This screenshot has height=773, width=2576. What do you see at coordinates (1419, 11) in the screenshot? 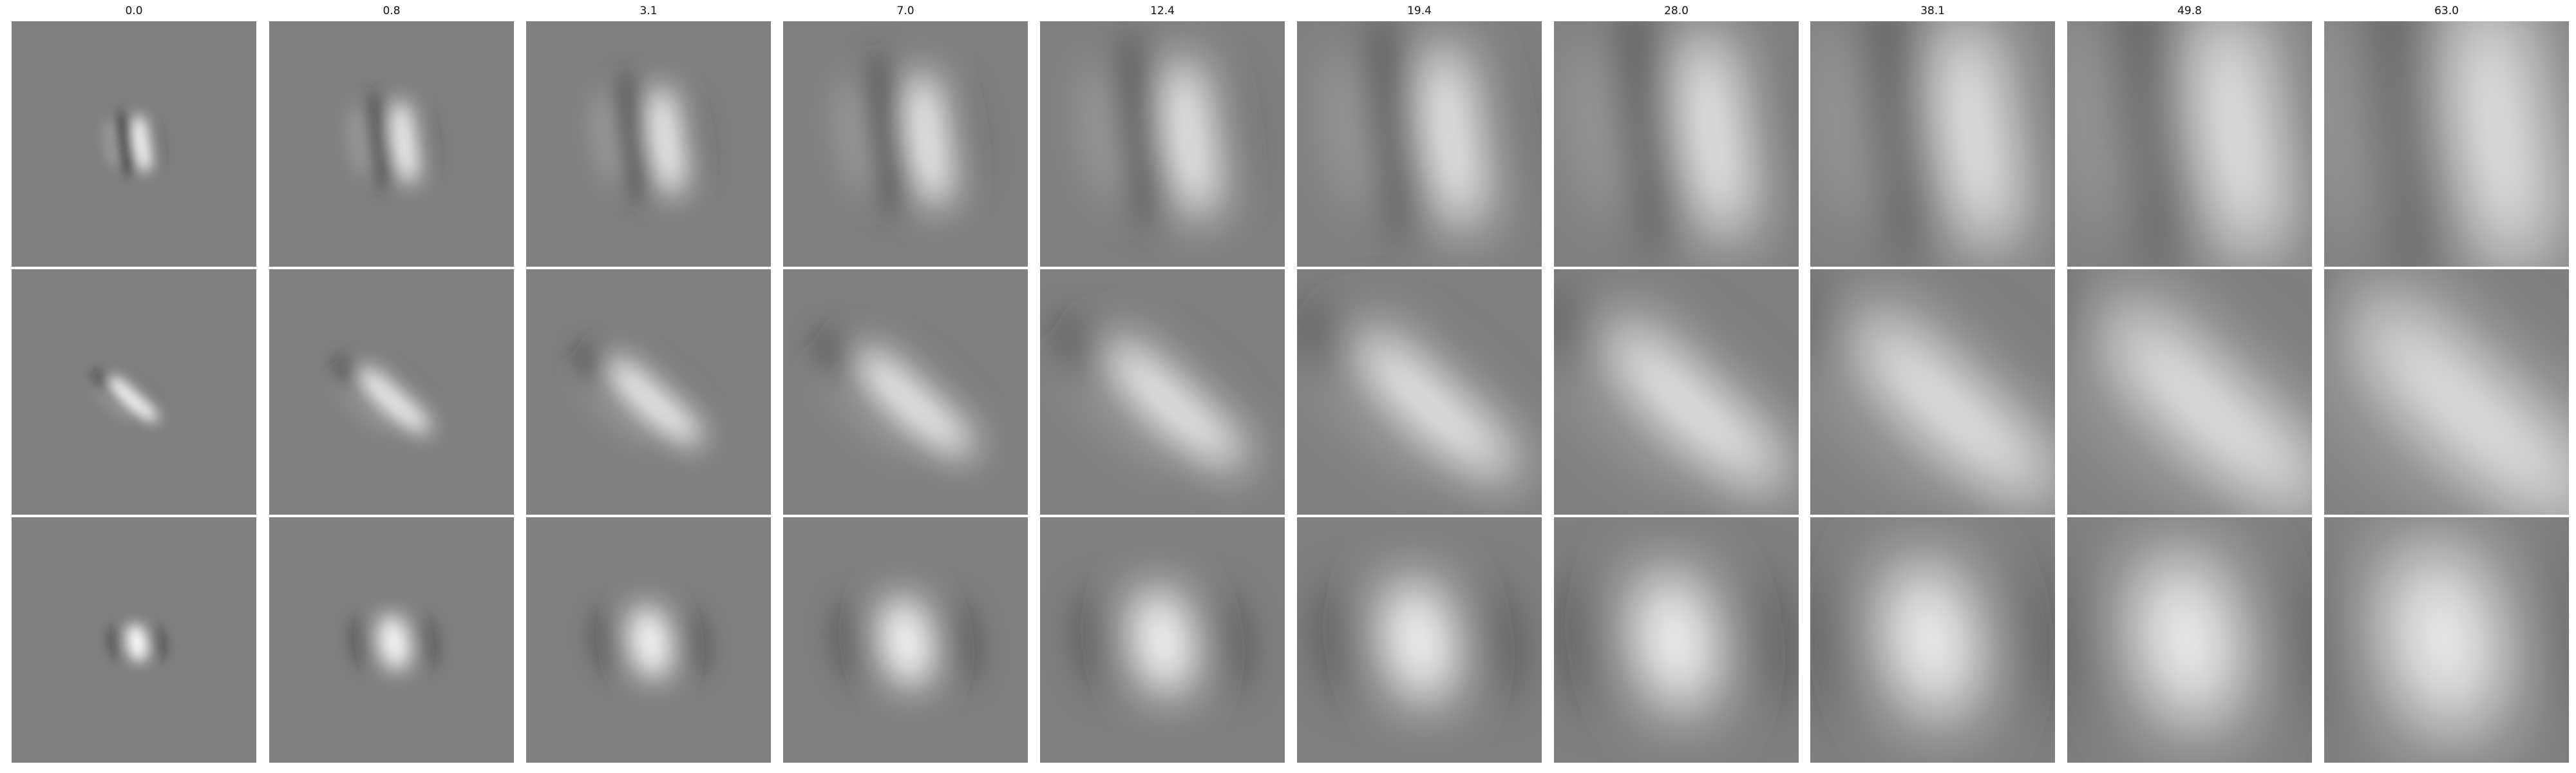
I see `column-title: 19.4` at bounding box center [1419, 11].